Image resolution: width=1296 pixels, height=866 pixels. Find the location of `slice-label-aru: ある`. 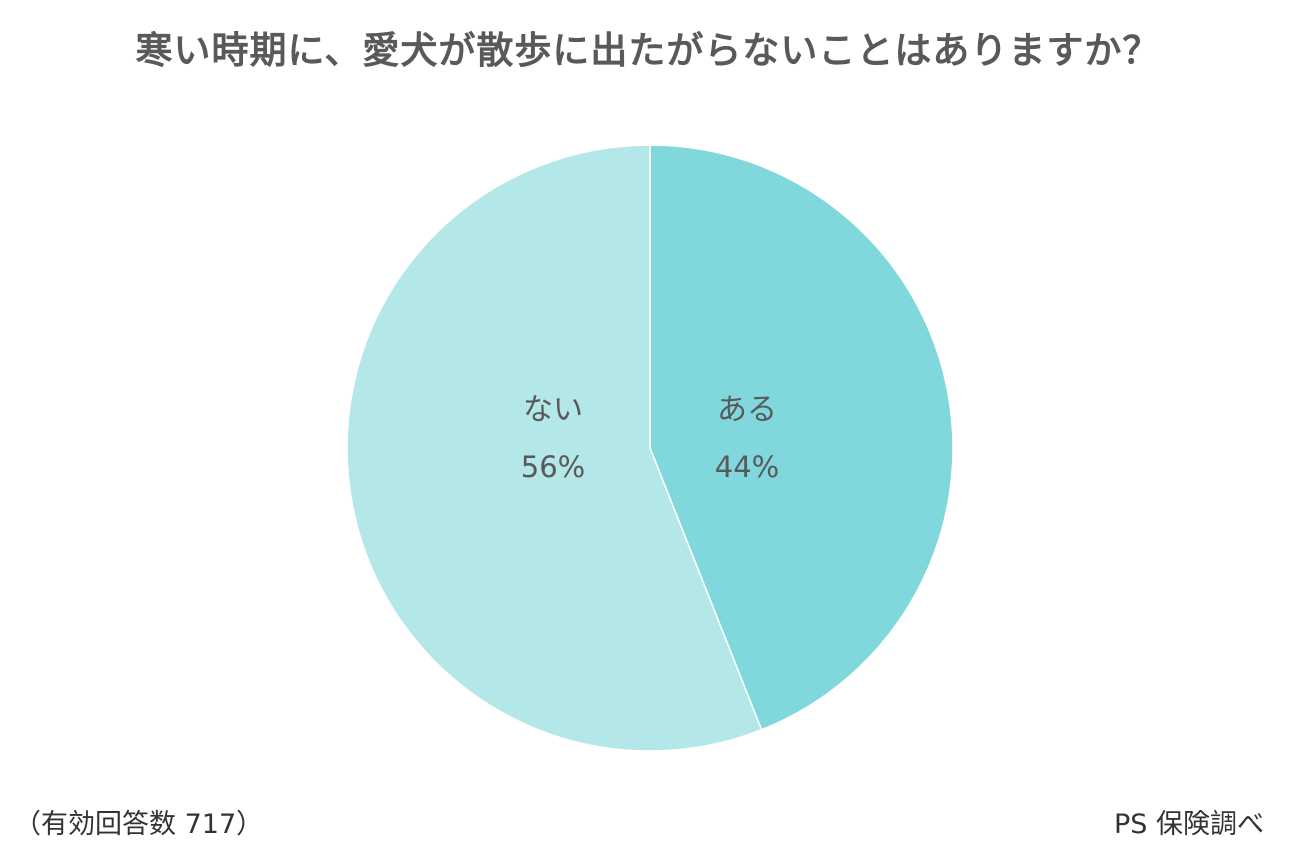

slice-label-aru: ある is located at coordinates (747, 410).